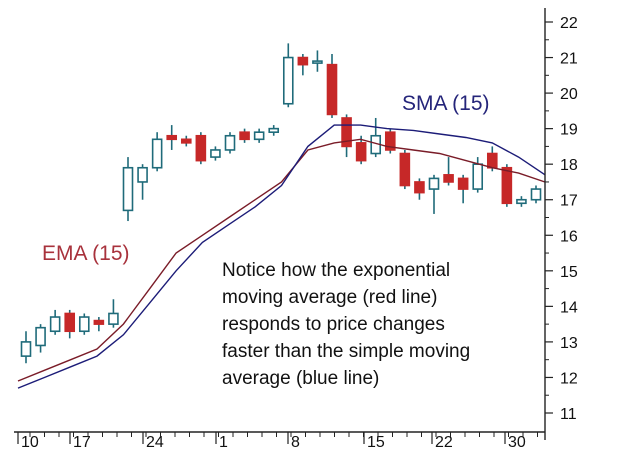 Image resolution: width=617 pixels, height=459 pixels. What do you see at coordinates (444, 442) in the screenshot?
I see `x-tick-label: 22` at bounding box center [444, 442].